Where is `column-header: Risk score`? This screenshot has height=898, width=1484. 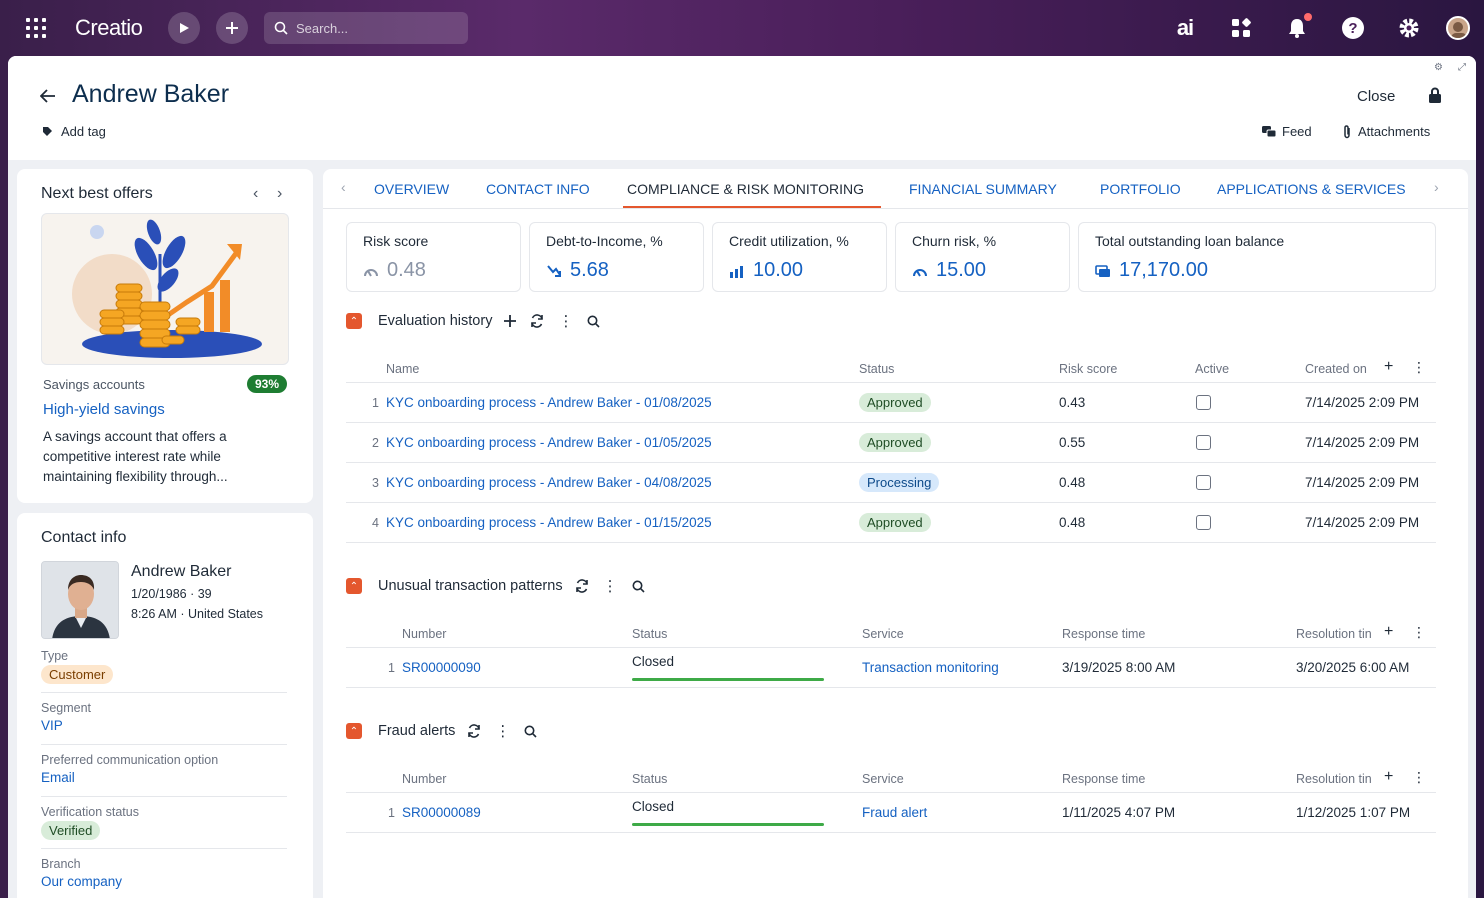
column-header: Risk score is located at coordinates (1088, 369).